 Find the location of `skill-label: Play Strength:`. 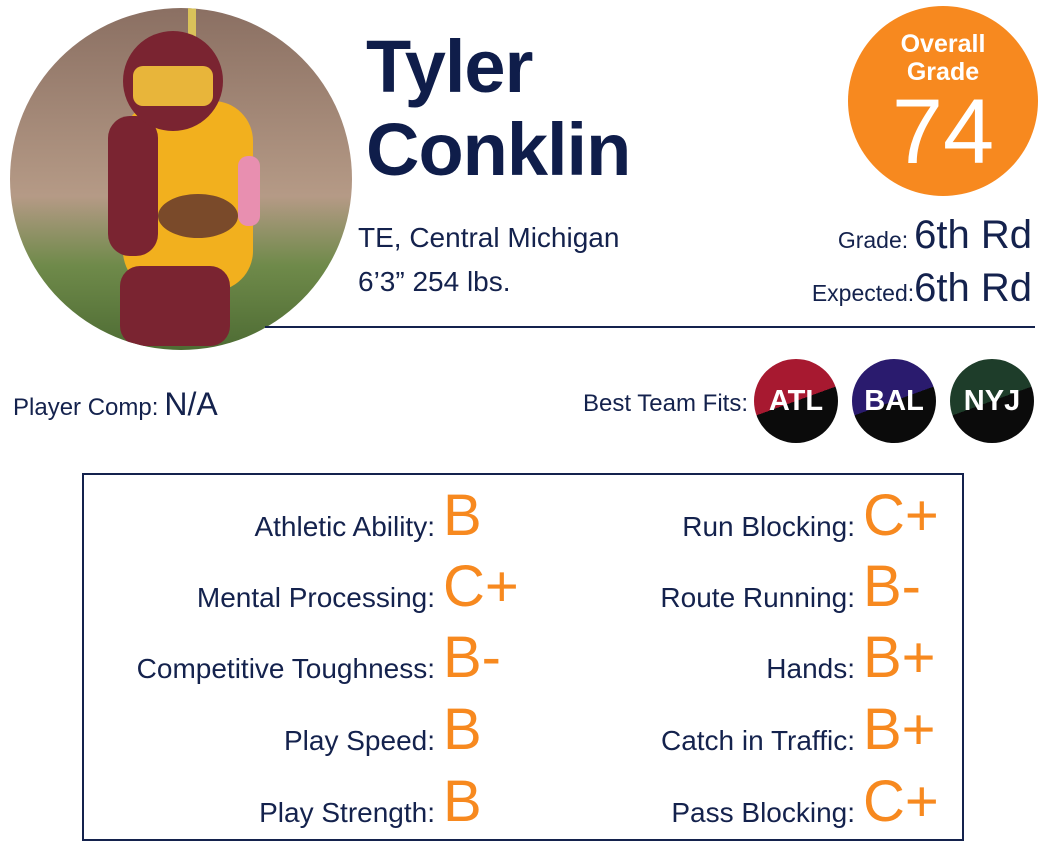

skill-label: Play Strength: is located at coordinates (347, 812).